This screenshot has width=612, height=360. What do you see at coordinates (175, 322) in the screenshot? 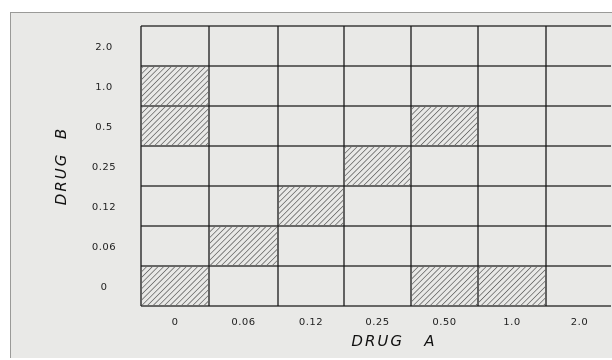
I see `x-tick-label: 0` at bounding box center [175, 322].